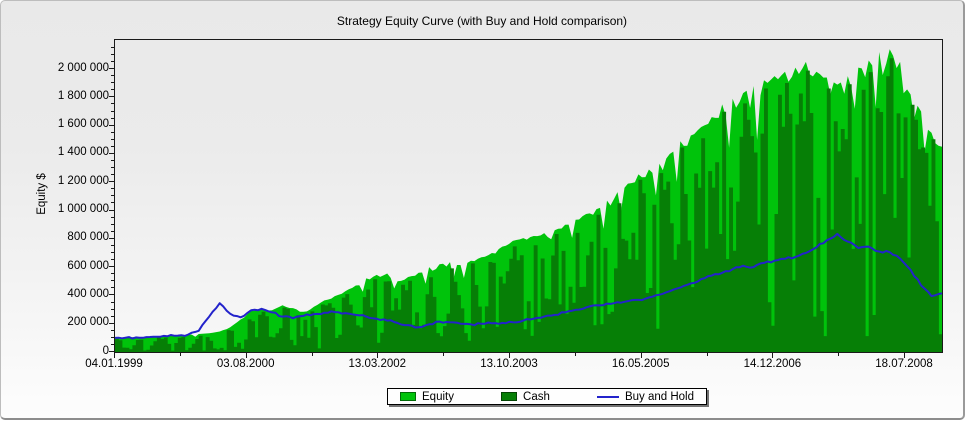 The width and height of the screenshot is (967, 426). Describe the element at coordinates (88, 265) in the screenshot. I see `y-tick-label: 600 000` at that location.